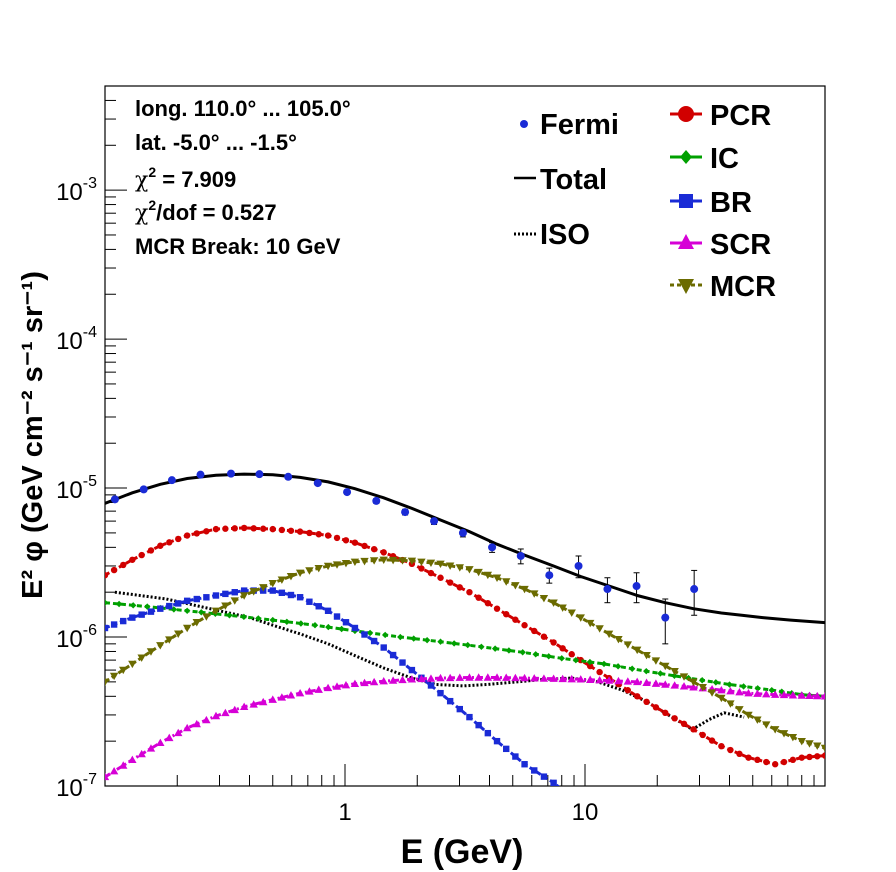 The width and height of the screenshot is (896, 872). I want to click on legend-item-iso: ISO, so click(552, 235).